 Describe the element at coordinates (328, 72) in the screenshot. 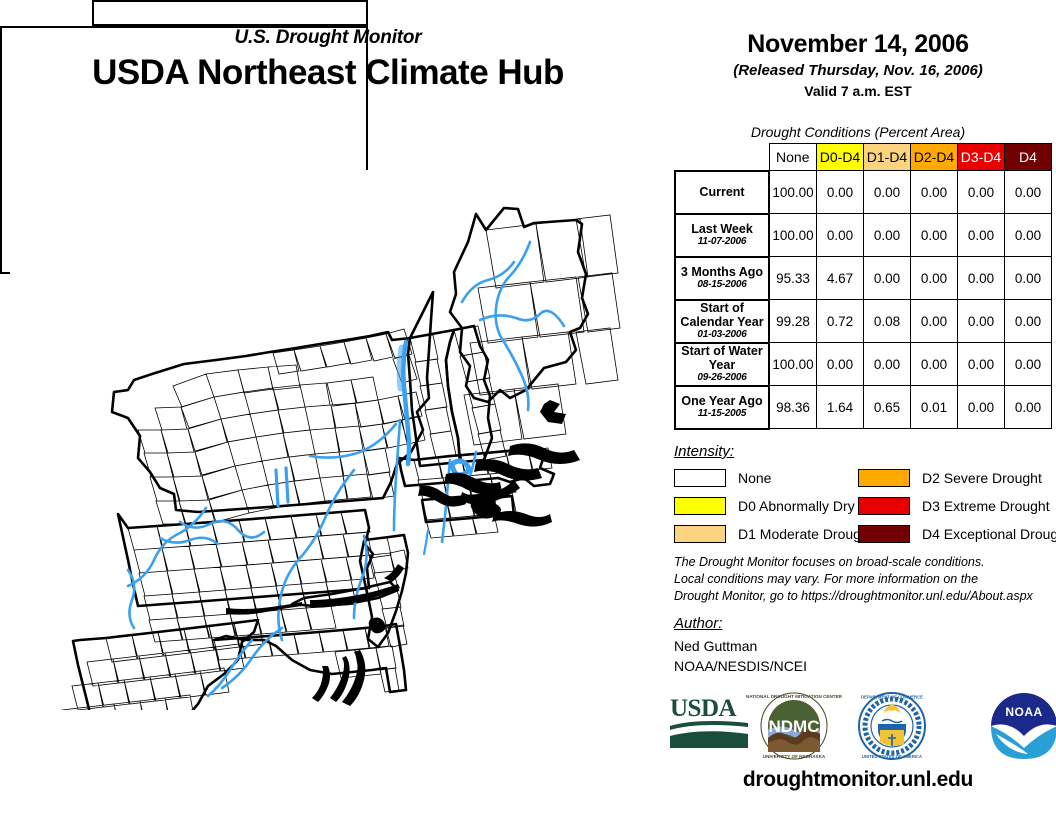

I see `page-title: USDA Northeast Climate Hub` at that location.